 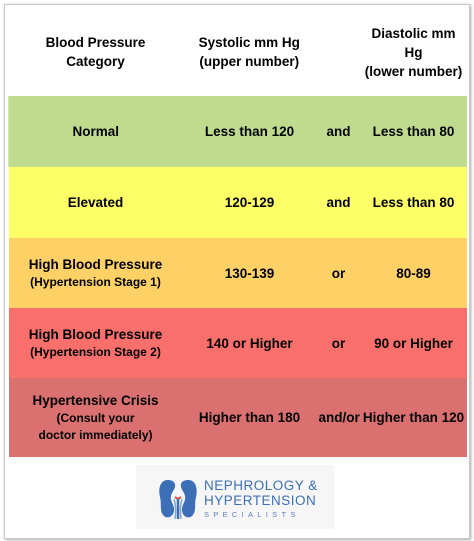 I want to click on category-label: Hypertensive Crisis, so click(x=95, y=400).